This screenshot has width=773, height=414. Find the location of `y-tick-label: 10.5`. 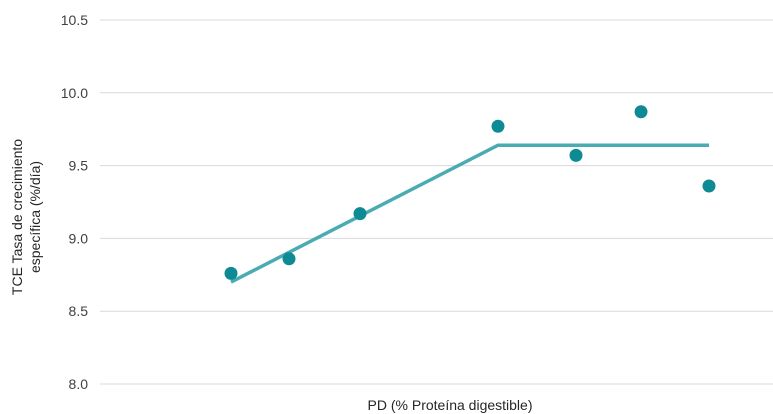

y-tick-label: 10.5 is located at coordinates (74, 20).